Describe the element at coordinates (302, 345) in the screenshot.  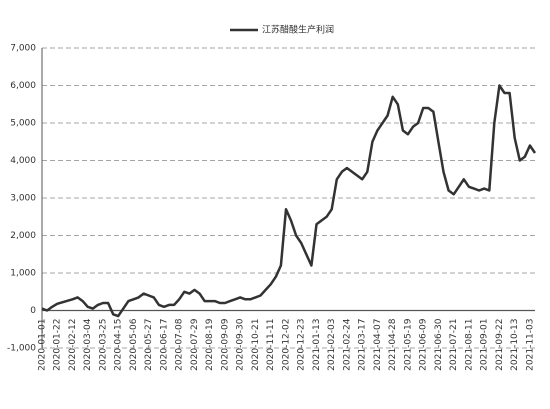
I see `x-tick-label: 2020-12-23` at that location.